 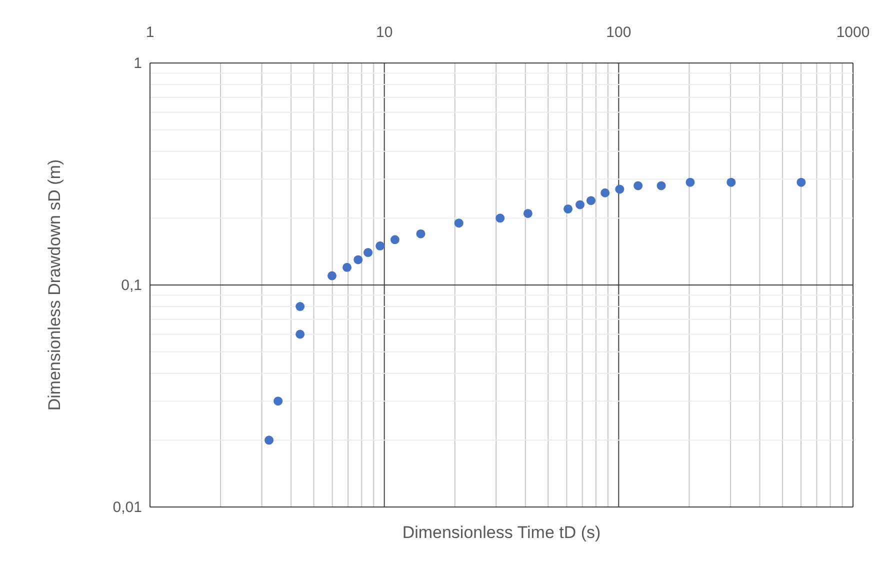 What do you see at coordinates (384, 32) in the screenshot?
I see `x-tick-label: 10` at bounding box center [384, 32].